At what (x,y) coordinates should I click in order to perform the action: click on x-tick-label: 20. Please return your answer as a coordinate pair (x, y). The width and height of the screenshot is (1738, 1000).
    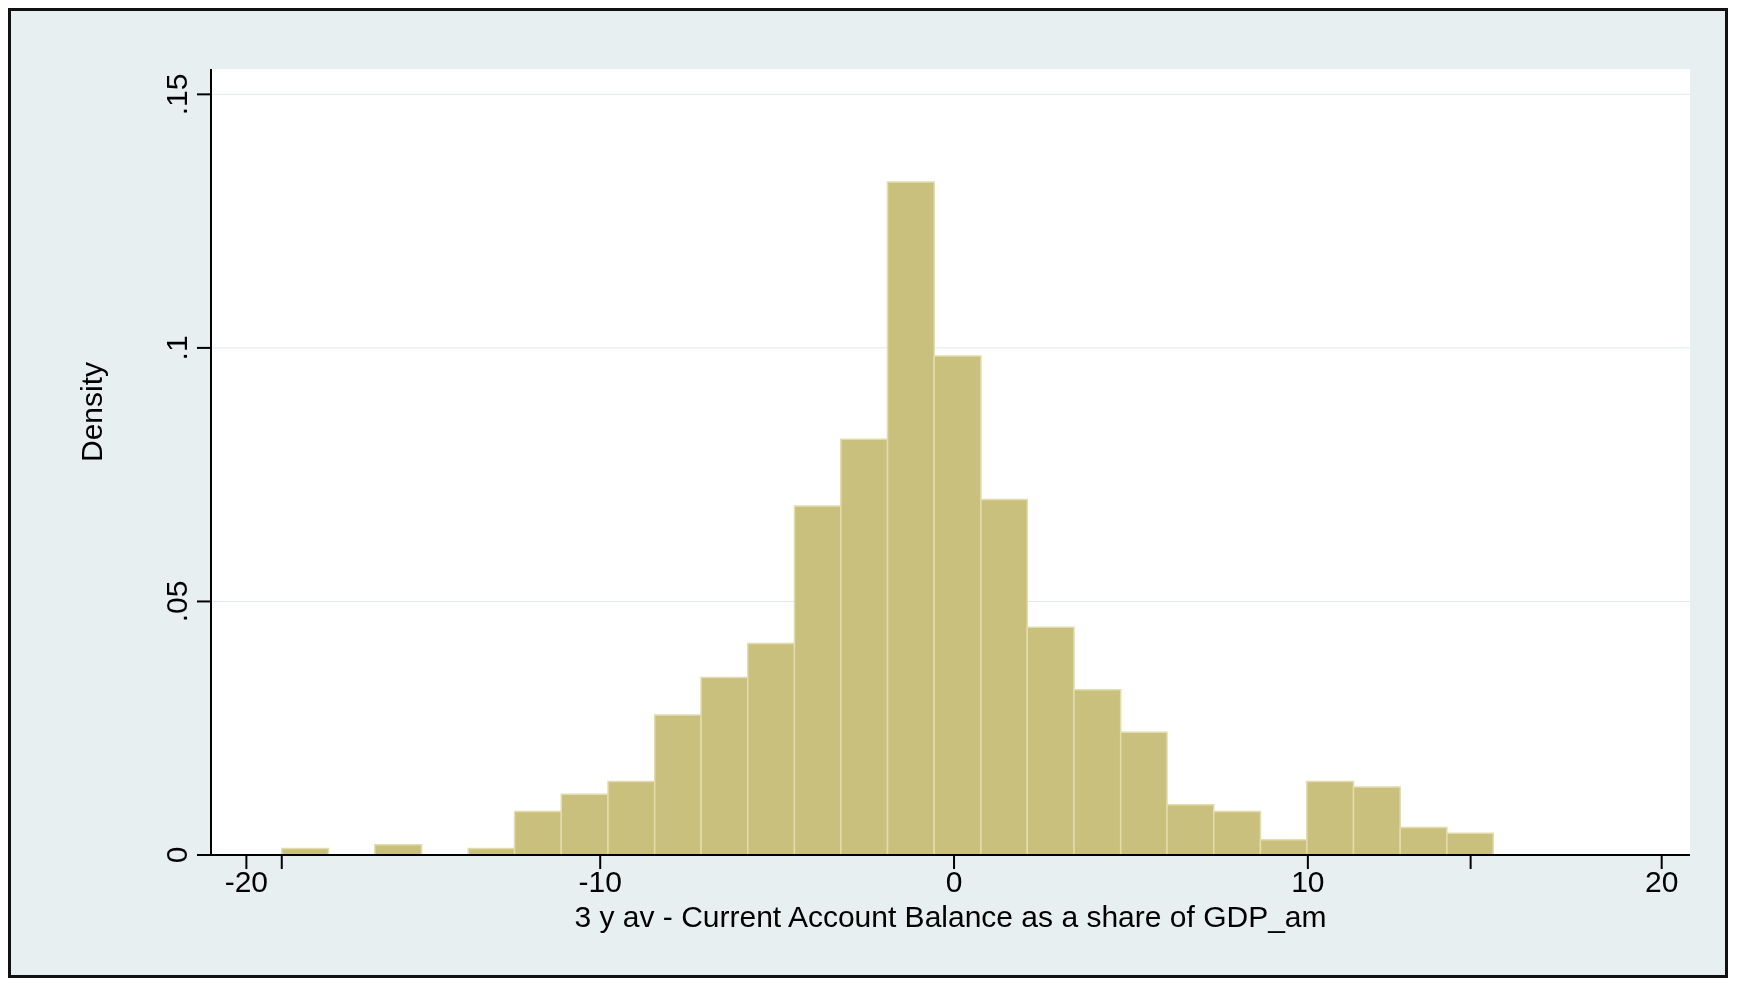
    Looking at the image, I should click on (1662, 882).